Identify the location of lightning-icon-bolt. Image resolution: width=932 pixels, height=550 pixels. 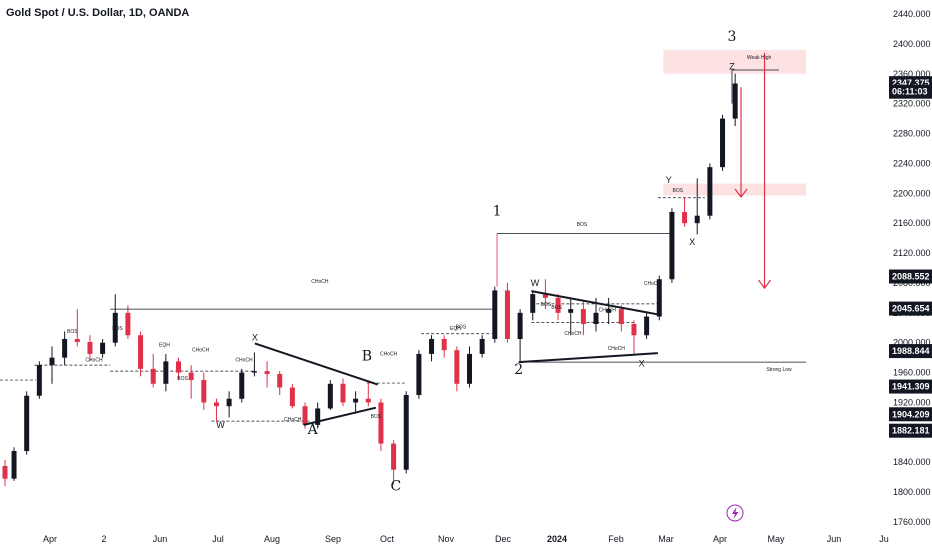
(735, 513).